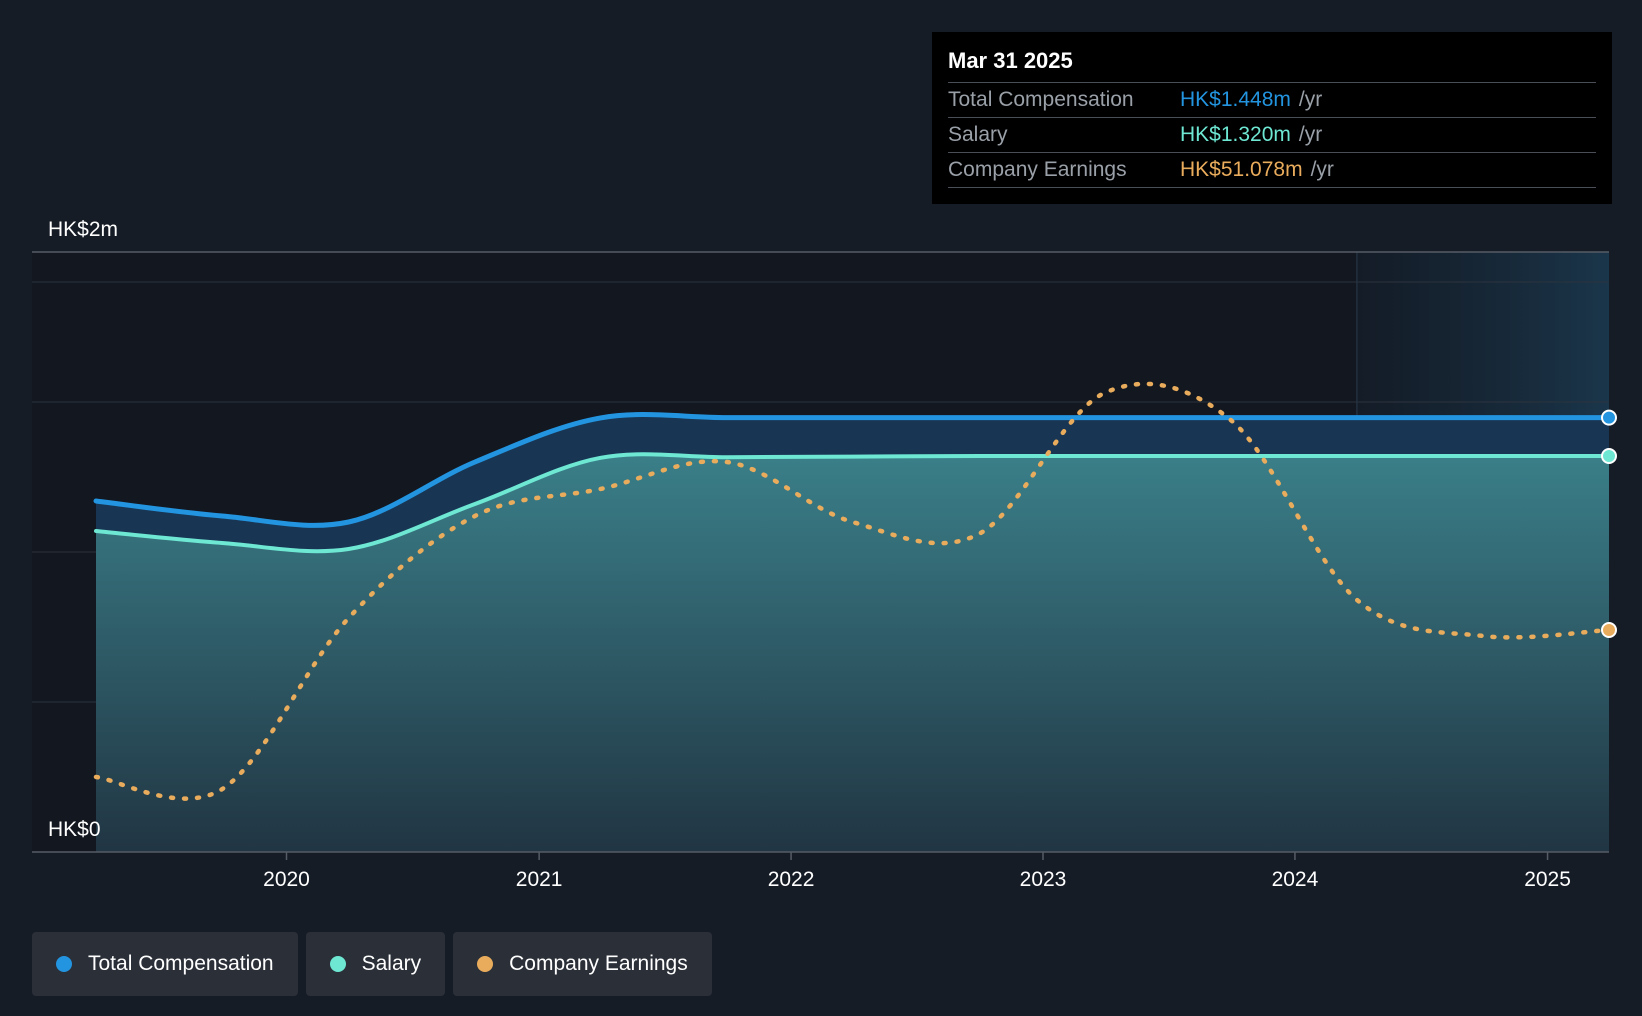 This screenshot has height=1016, width=1642. I want to click on x-tick-label: 2023, so click(1043, 879).